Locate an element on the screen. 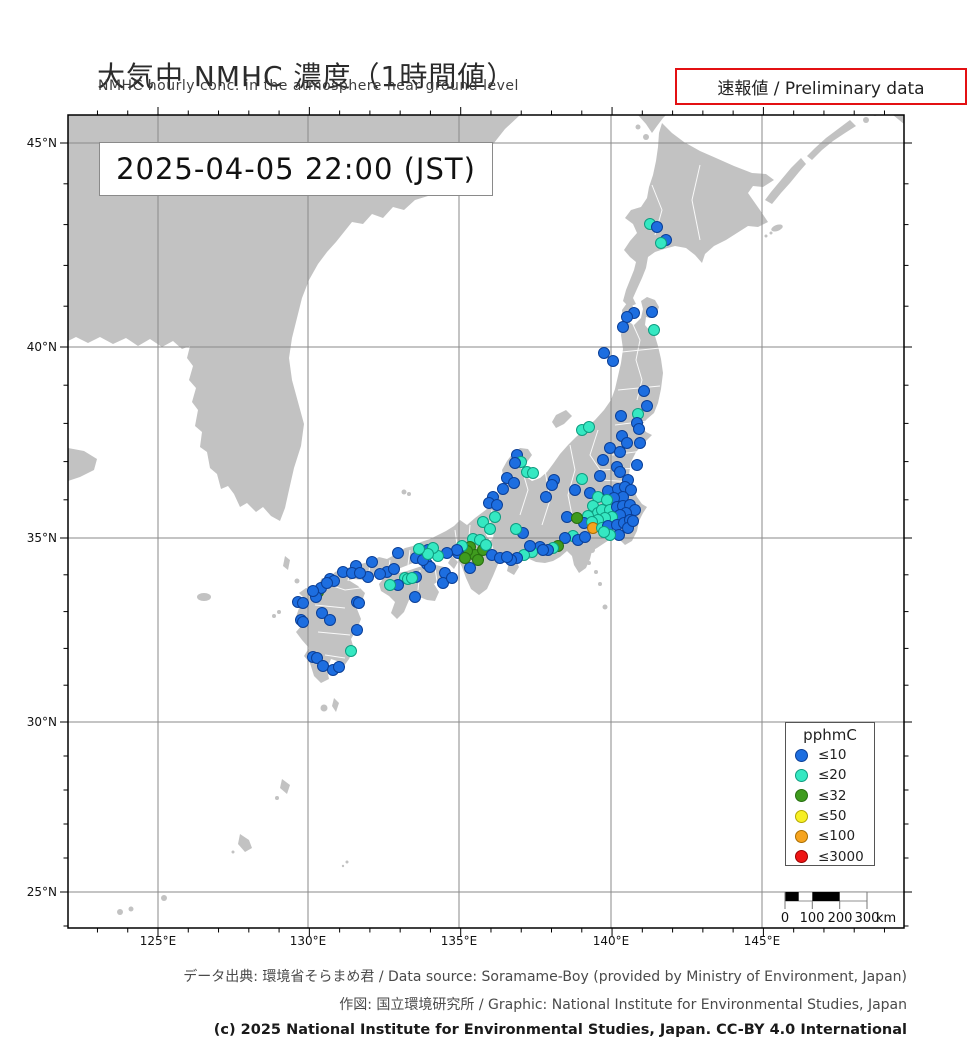 The width and height of the screenshot is (980, 1060). island-kunashiri is located at coordinates (785, 181).